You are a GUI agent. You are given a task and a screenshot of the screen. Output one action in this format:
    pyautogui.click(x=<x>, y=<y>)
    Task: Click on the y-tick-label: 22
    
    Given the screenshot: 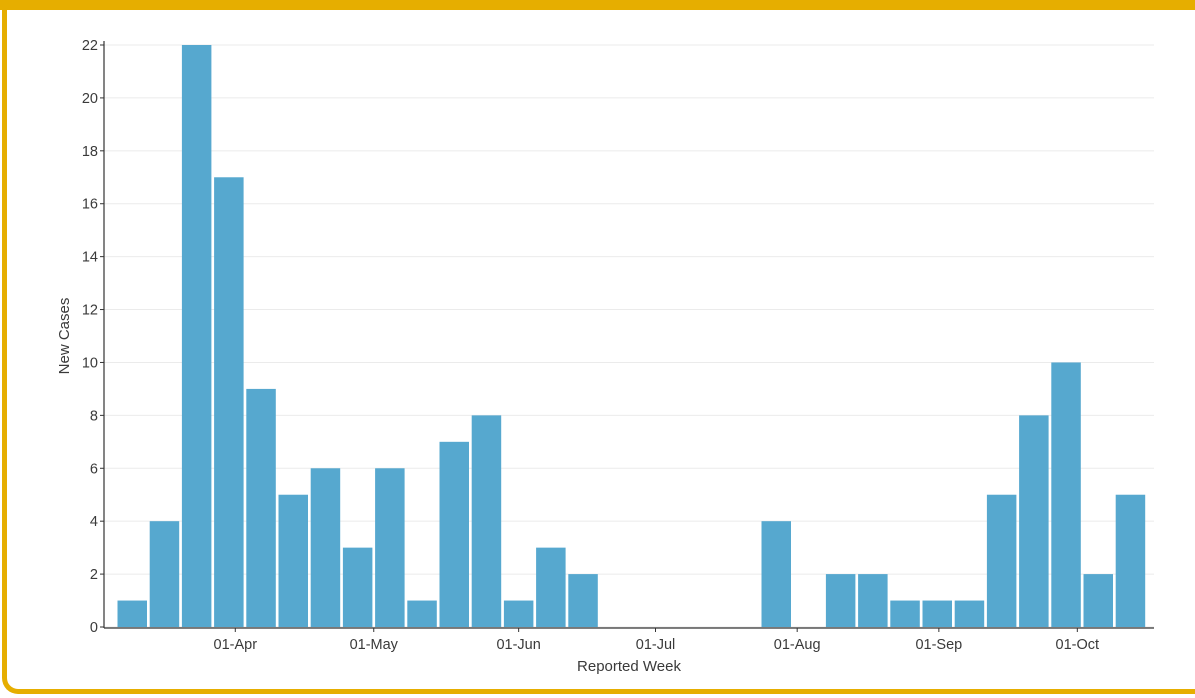 What is the action you would take?
    pyautogui.click(x=90, y=46)
    